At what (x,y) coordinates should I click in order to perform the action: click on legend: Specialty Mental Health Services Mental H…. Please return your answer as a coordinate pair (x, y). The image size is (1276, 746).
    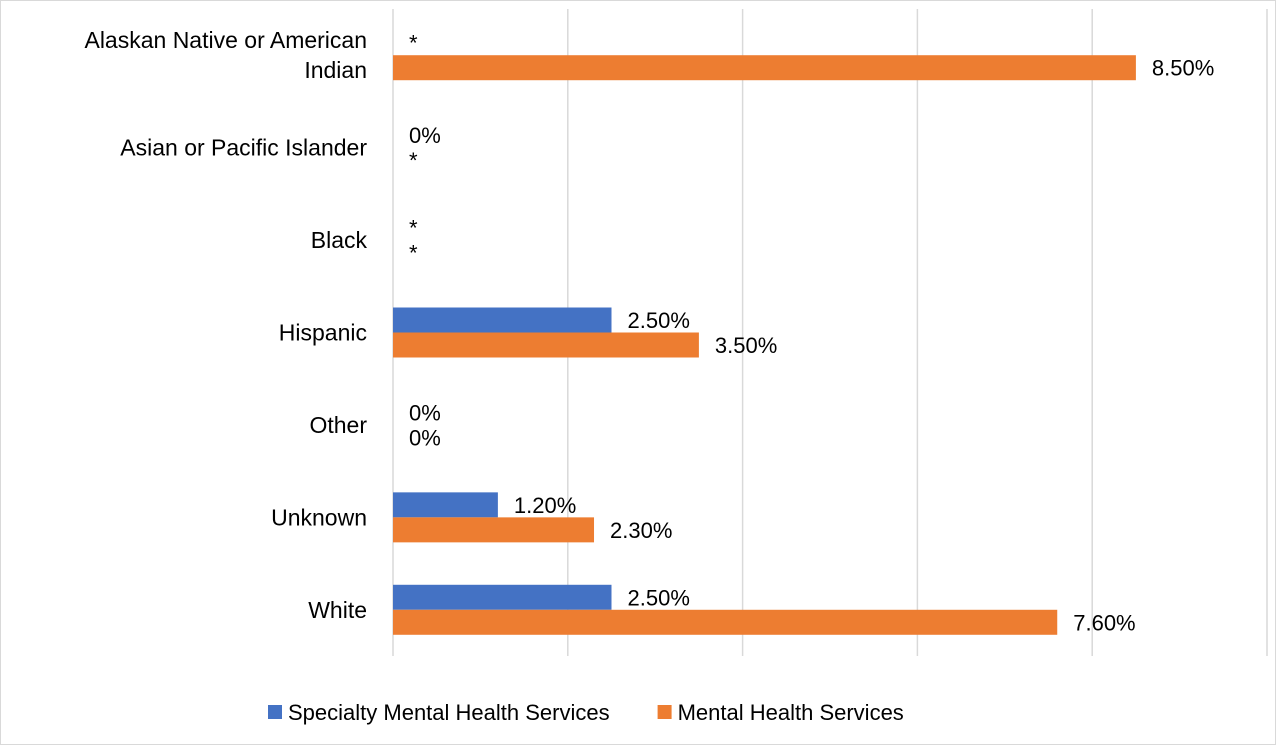
    Looking at the image, I should click on (586, 712).